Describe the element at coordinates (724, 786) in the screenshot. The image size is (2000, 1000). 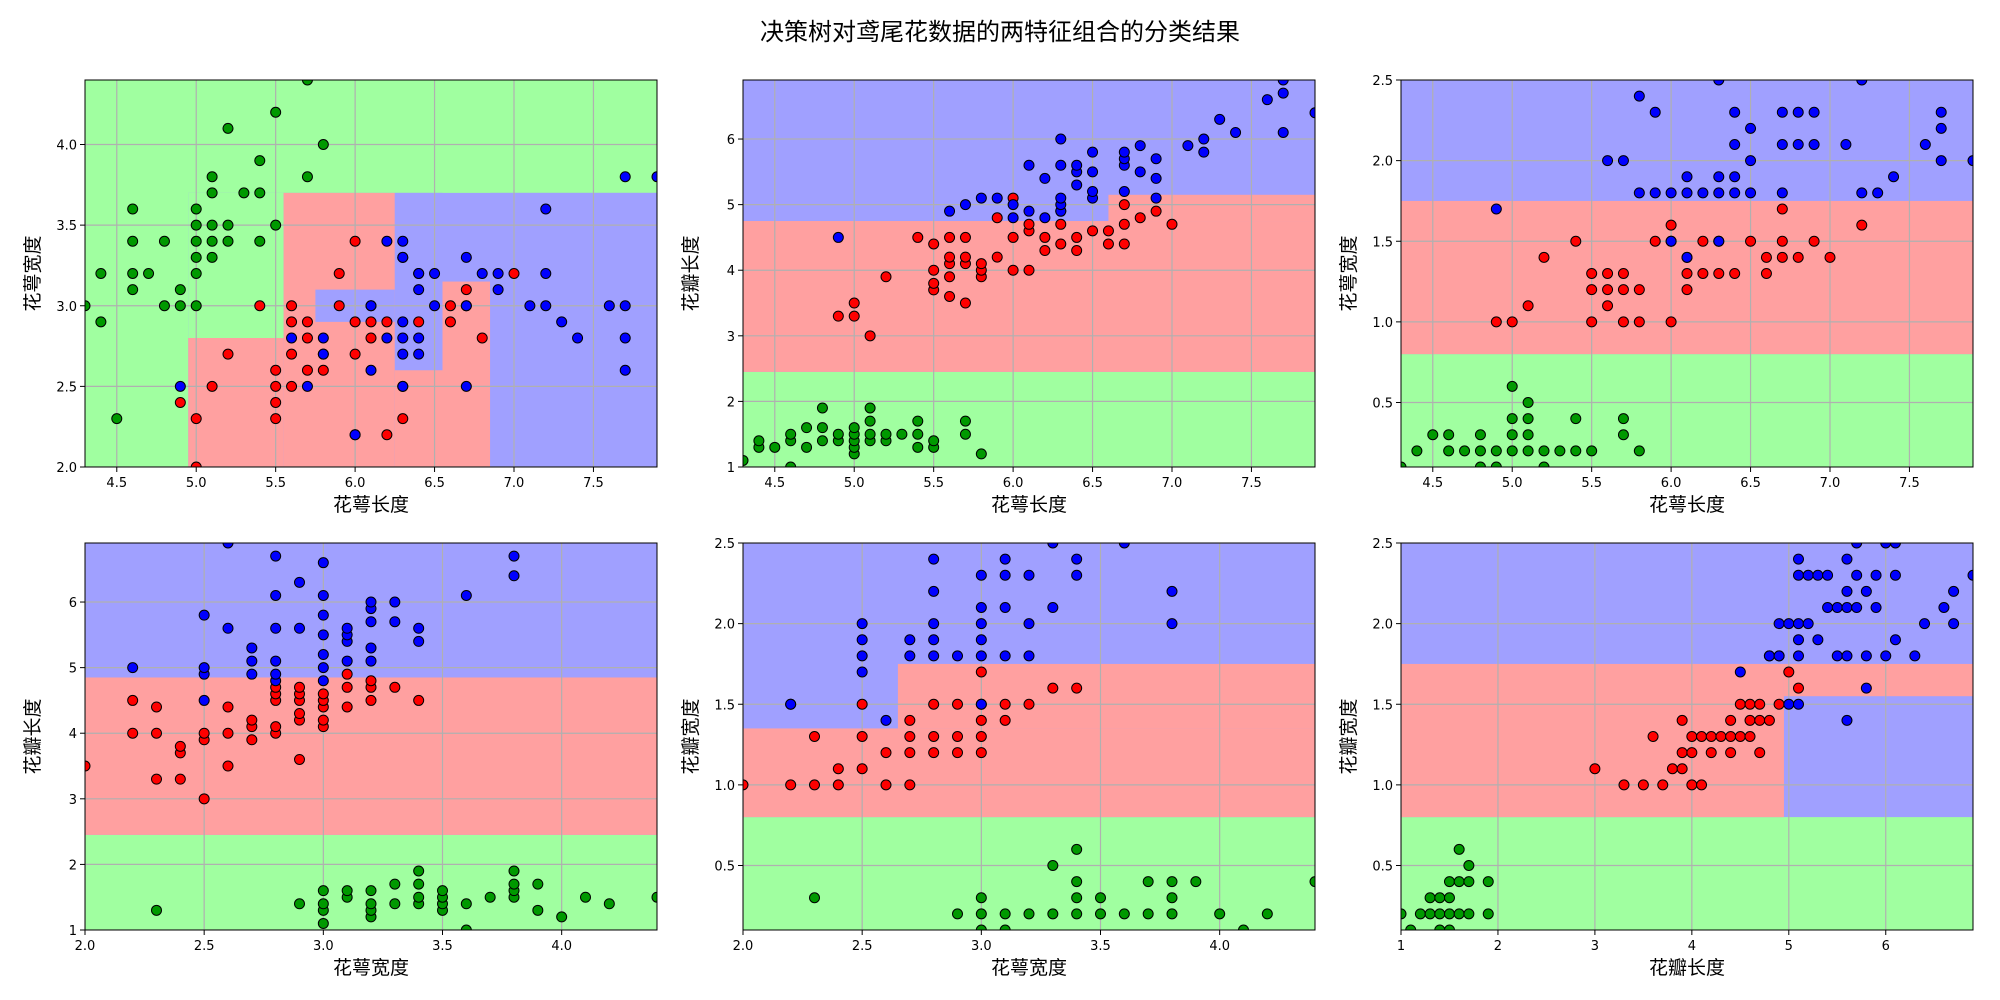
I see `y-tick-label: 1.0` at that location.